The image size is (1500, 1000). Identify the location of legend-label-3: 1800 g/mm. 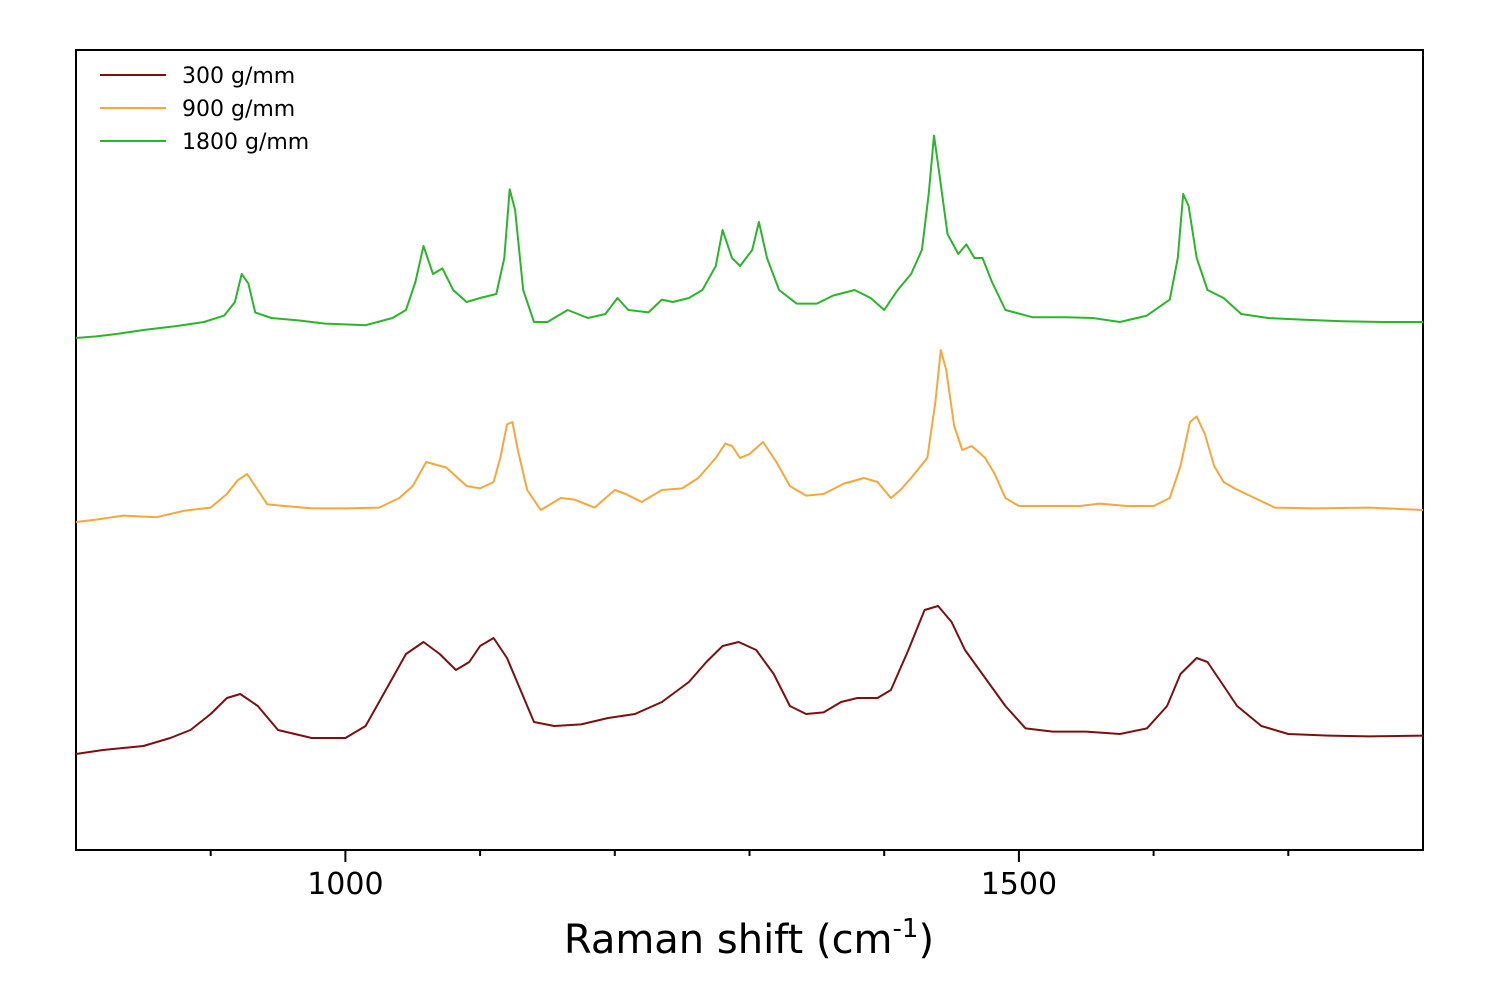
(245, 142).